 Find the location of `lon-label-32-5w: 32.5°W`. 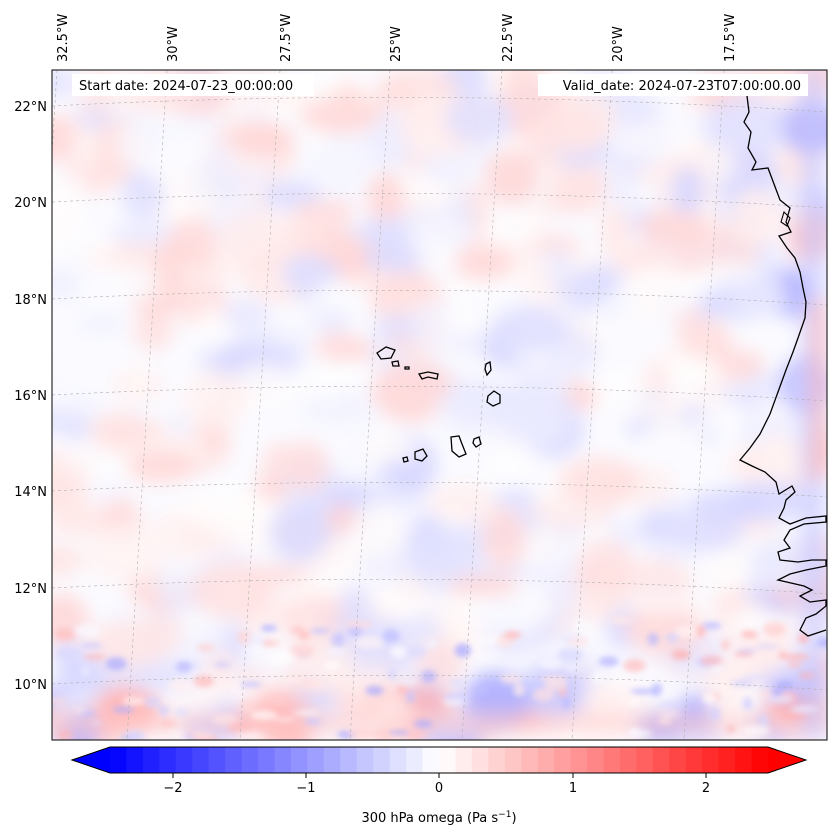

lon-label-32-5w: 32.5°W is located at coordinates (63, 38).